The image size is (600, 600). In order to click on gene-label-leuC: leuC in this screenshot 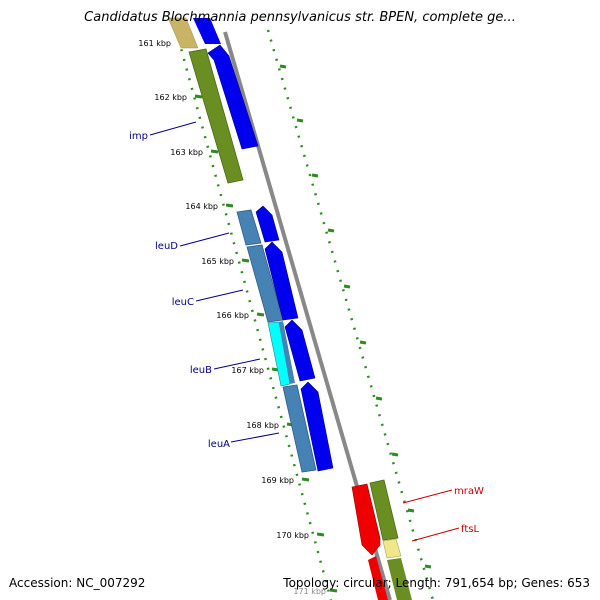, I will do `click(183, 302)`.